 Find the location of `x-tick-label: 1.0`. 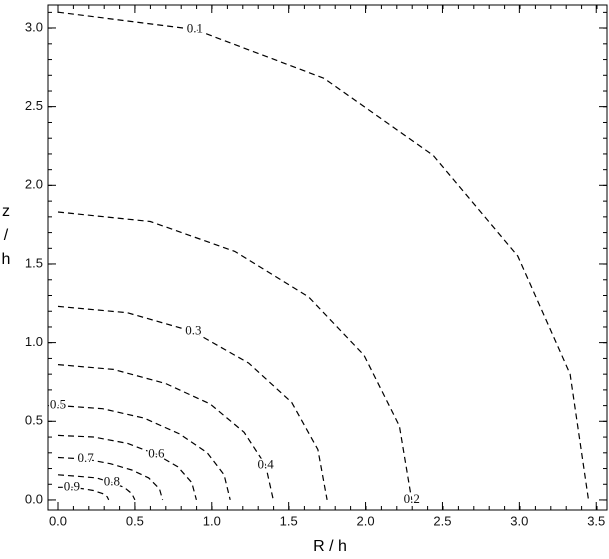

x-tick-label: 1.0 is located at coordinates (212, 520).